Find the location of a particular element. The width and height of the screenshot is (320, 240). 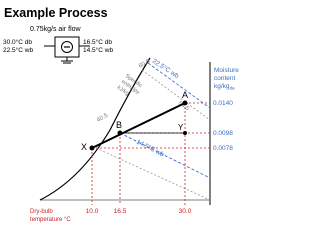

moisture-tick: 0.0078 is located at coordinates (223, 148).